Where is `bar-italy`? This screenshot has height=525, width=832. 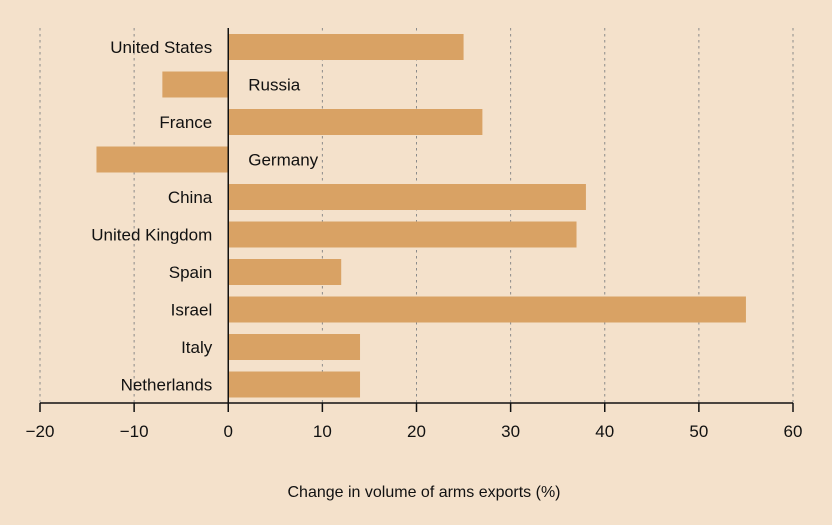 bar-italy is located at coordinates (294, 347).